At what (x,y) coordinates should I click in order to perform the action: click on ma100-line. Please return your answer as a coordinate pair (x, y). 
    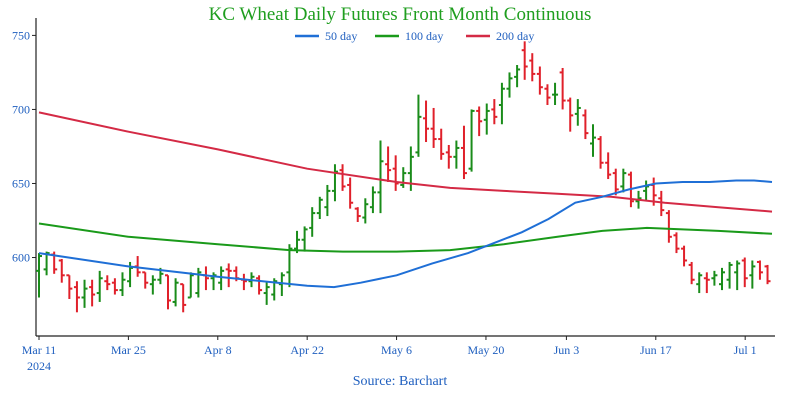
    Looking at the image, I should click on (405, 237).